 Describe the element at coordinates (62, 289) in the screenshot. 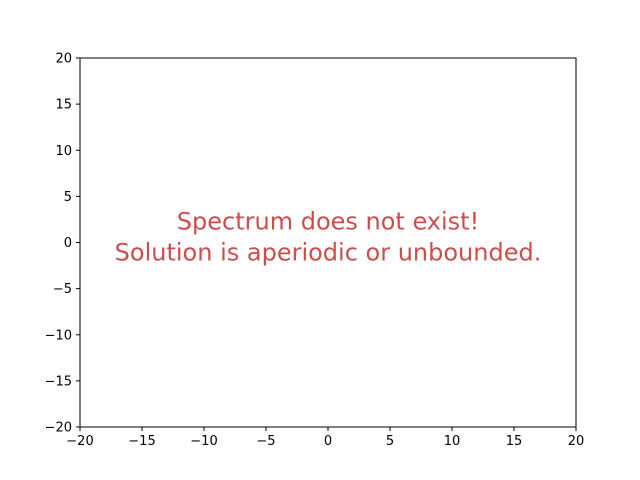

I see `y-tick-label: −5` at that location.